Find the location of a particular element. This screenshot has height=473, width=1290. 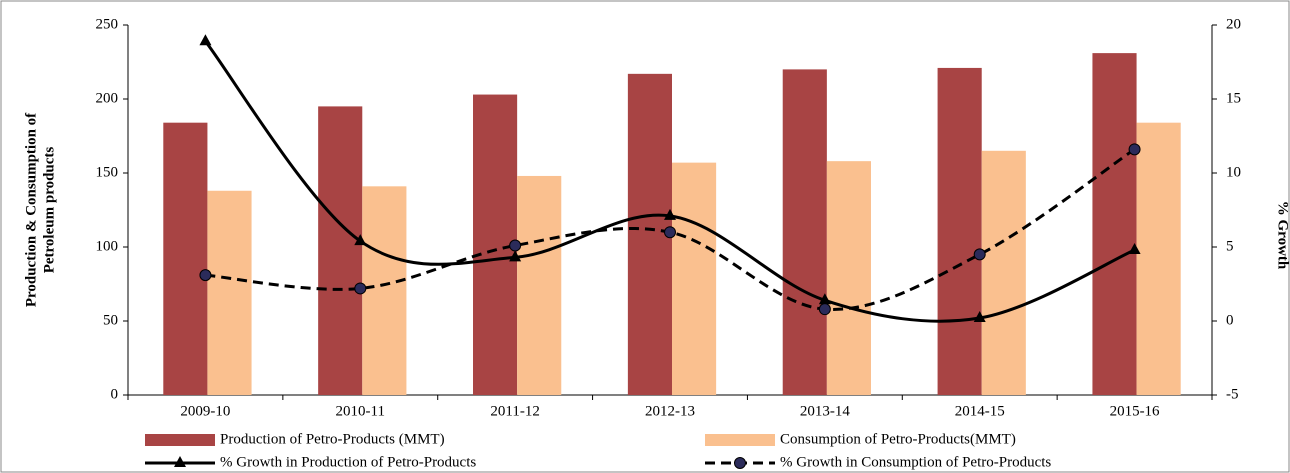

x-tick-label: 2012-13 is located at coordinates (670, 411).